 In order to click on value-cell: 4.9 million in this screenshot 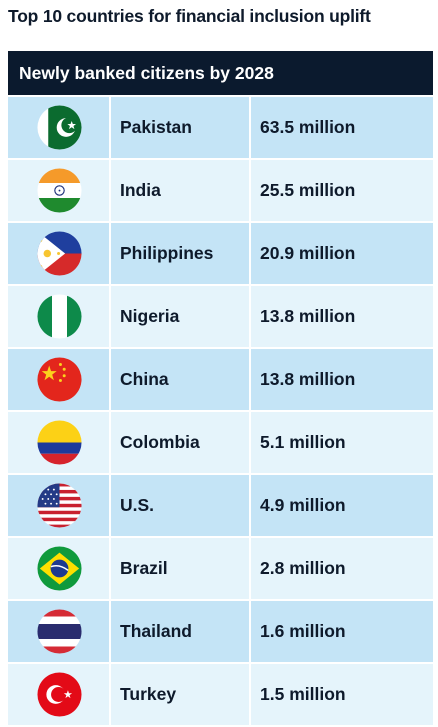, I will do `click(342, 505)`.